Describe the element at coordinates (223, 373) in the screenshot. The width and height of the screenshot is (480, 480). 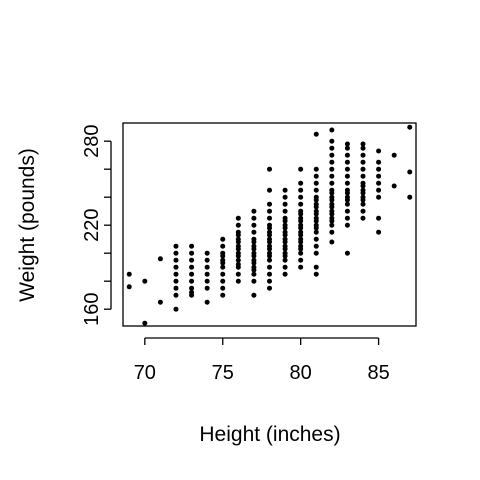
I see `x-tick-label: 75` at that location.